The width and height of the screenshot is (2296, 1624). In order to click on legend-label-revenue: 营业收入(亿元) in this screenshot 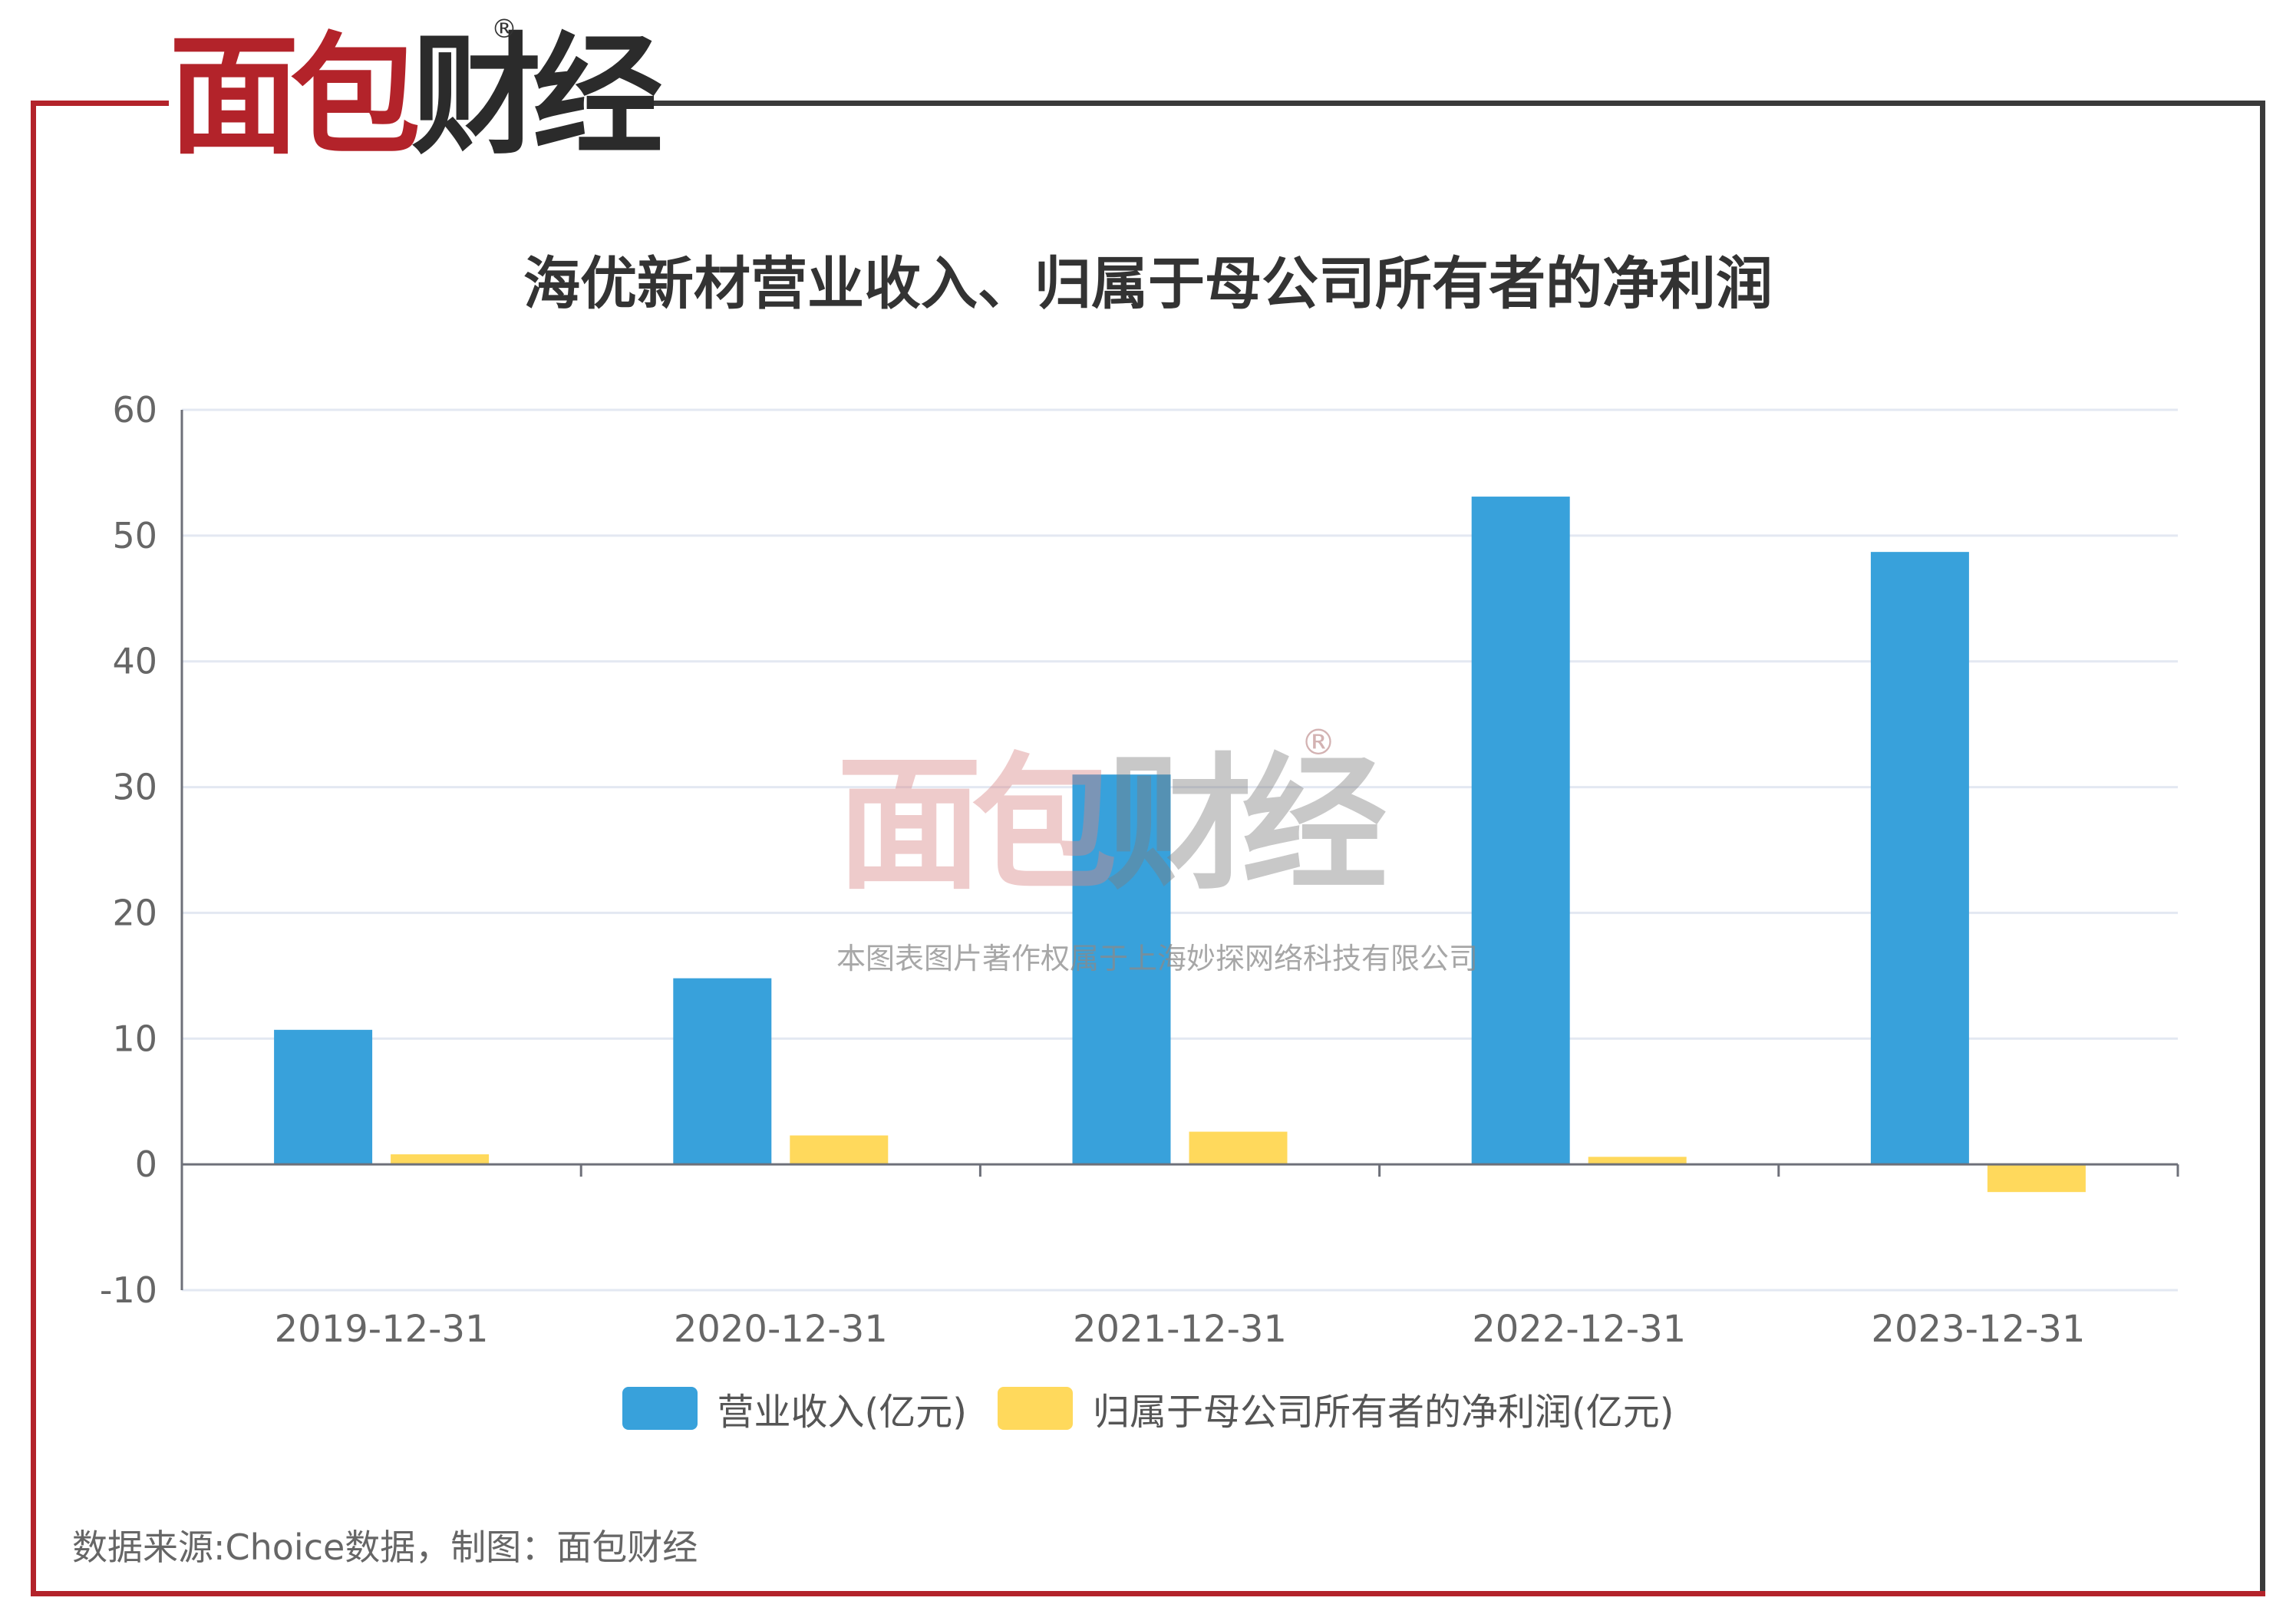, I will do `click(842, 1412)`.